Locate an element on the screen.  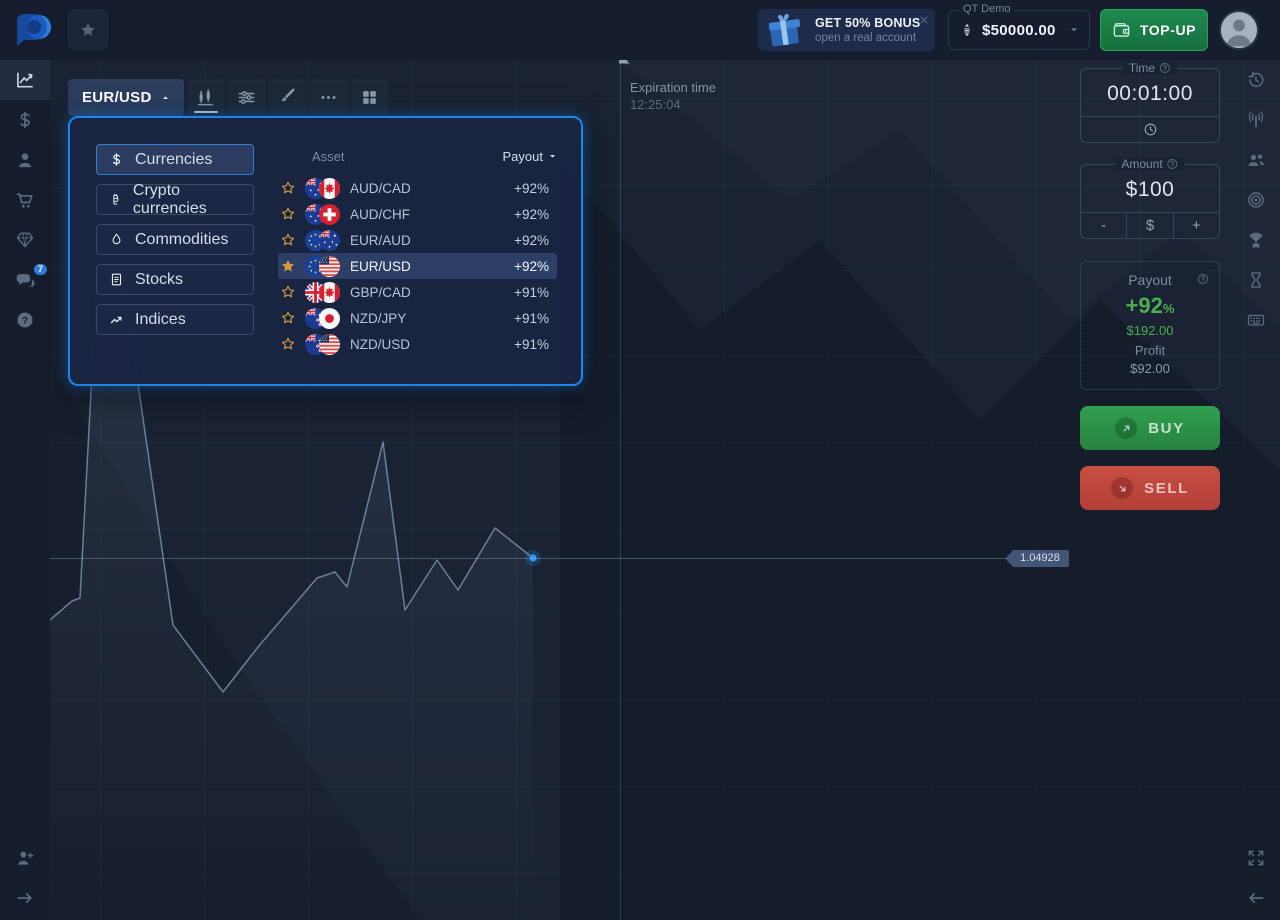
history-icon is located at coordinates (1256, 80).